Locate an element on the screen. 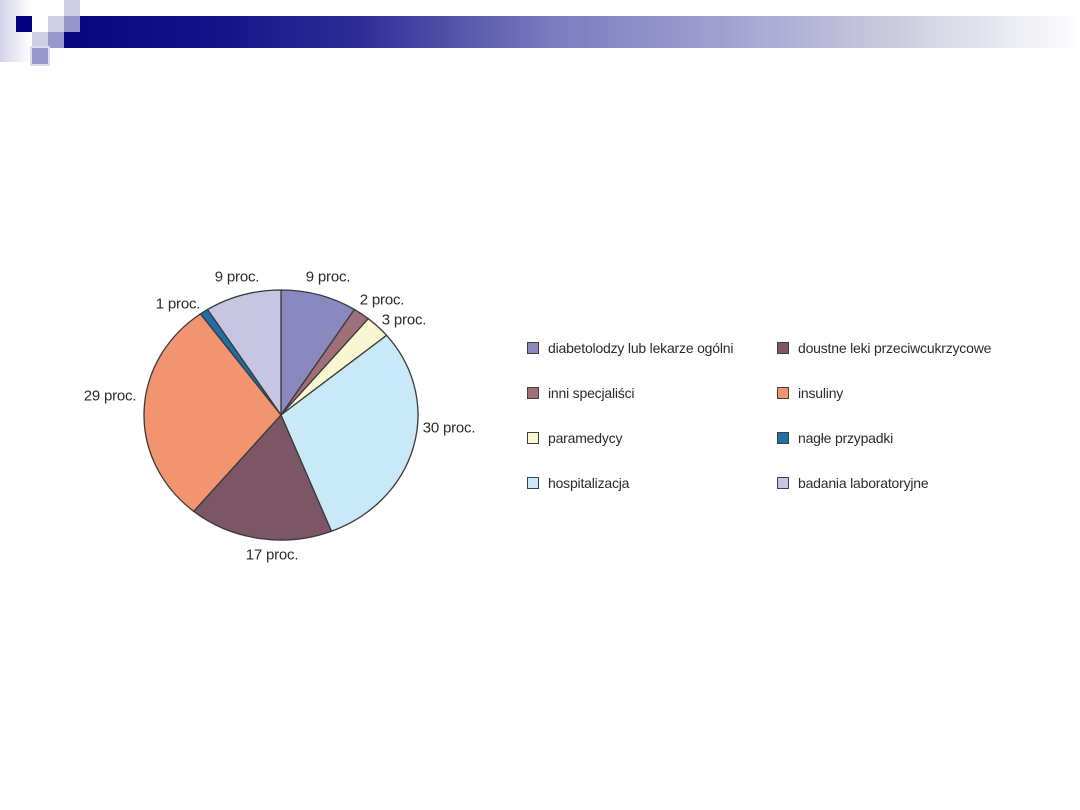 The width and height of the screenshot is (1080, 810). legend-label: insuliny is located at coordinates (821, 393).